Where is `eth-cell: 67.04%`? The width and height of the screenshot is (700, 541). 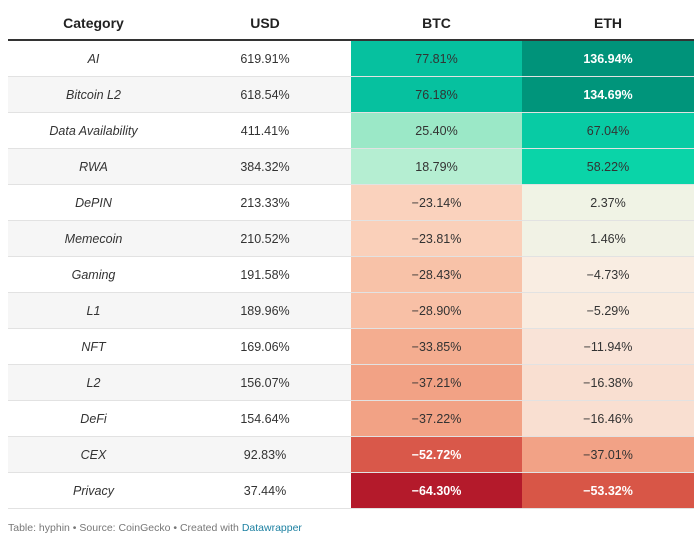 eth-cell: 67.04% is located at coordinates (608, 130).